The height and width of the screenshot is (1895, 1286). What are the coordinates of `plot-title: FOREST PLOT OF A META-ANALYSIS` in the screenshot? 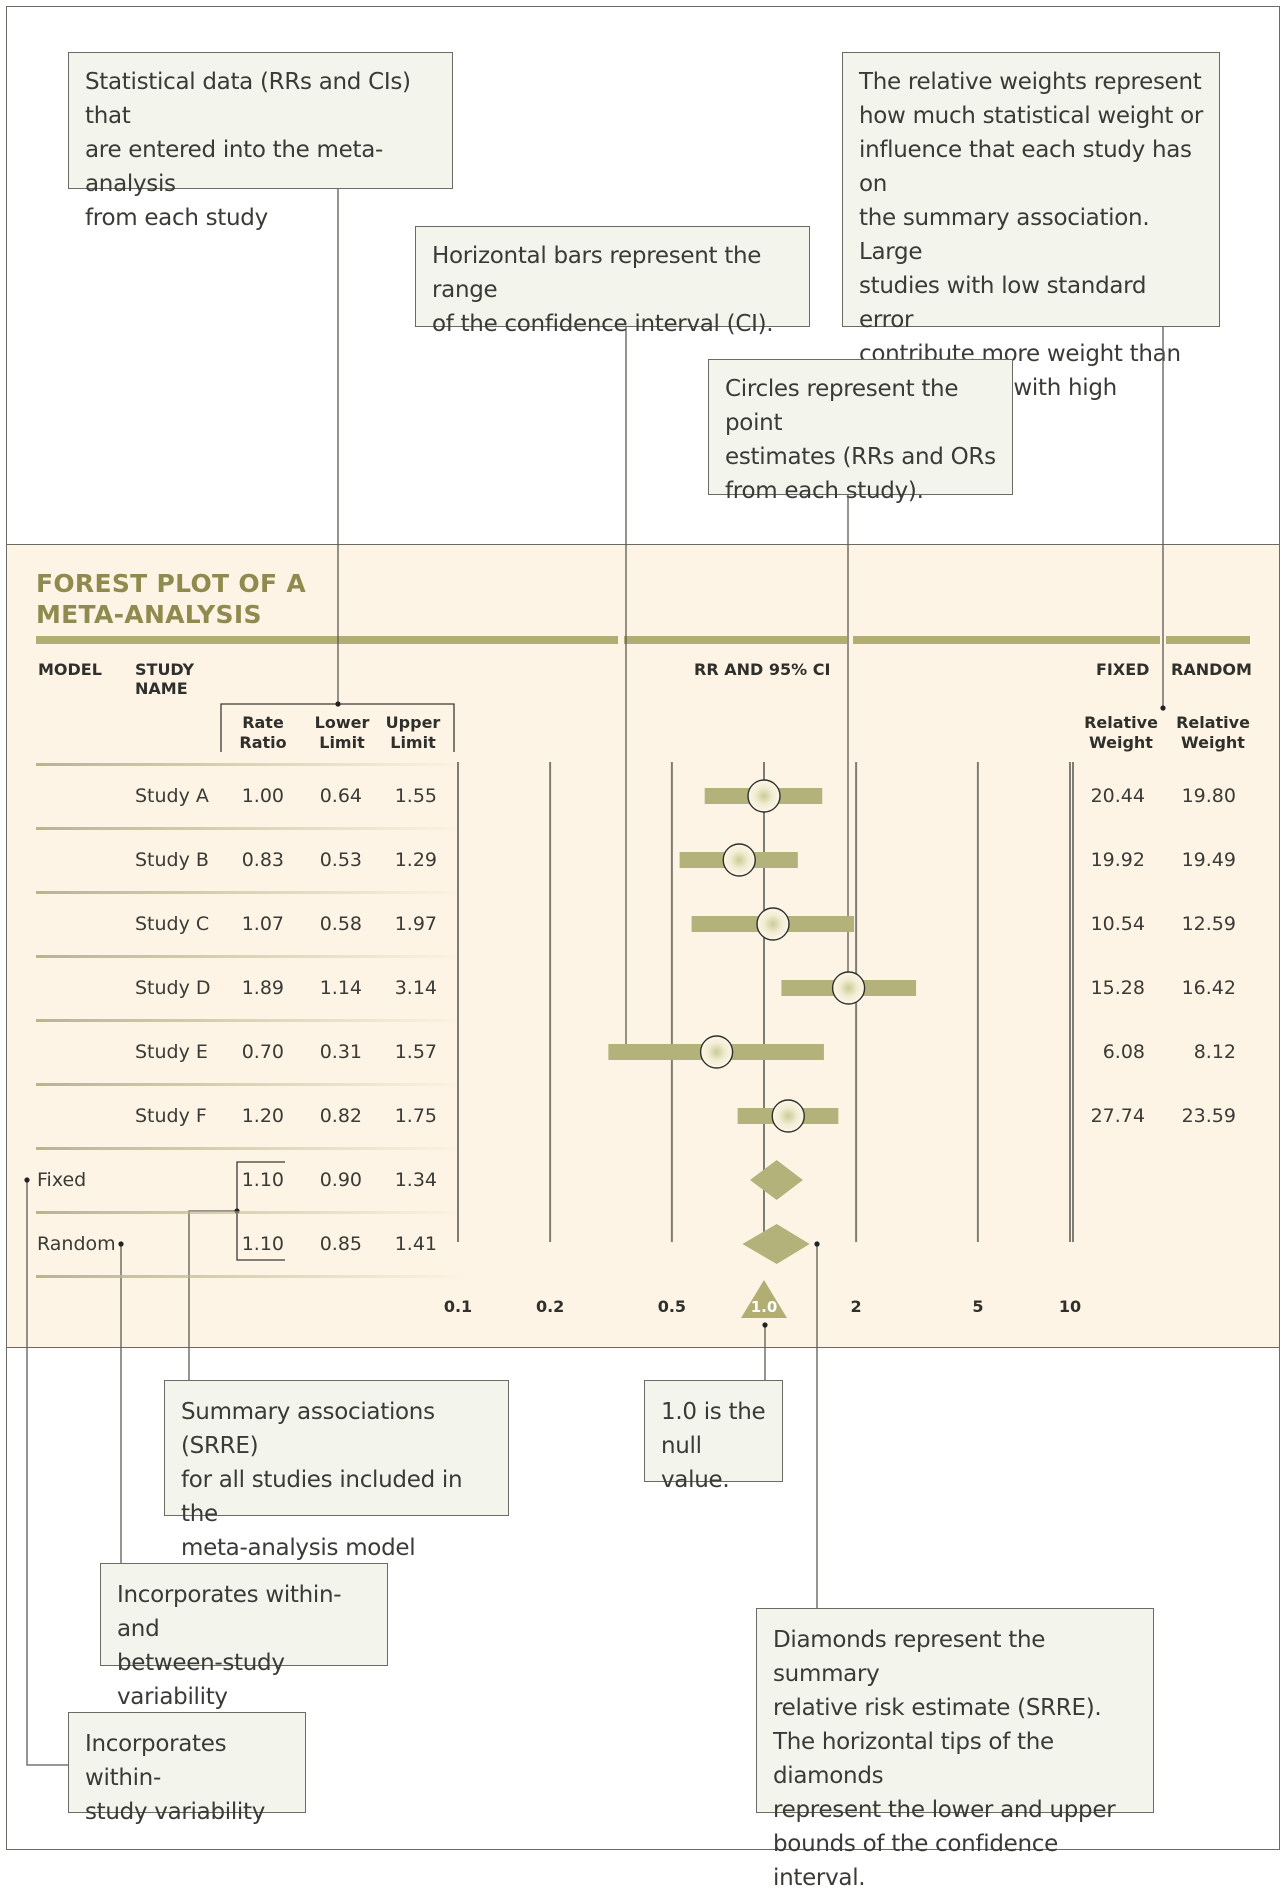 It's located at (171, 599).